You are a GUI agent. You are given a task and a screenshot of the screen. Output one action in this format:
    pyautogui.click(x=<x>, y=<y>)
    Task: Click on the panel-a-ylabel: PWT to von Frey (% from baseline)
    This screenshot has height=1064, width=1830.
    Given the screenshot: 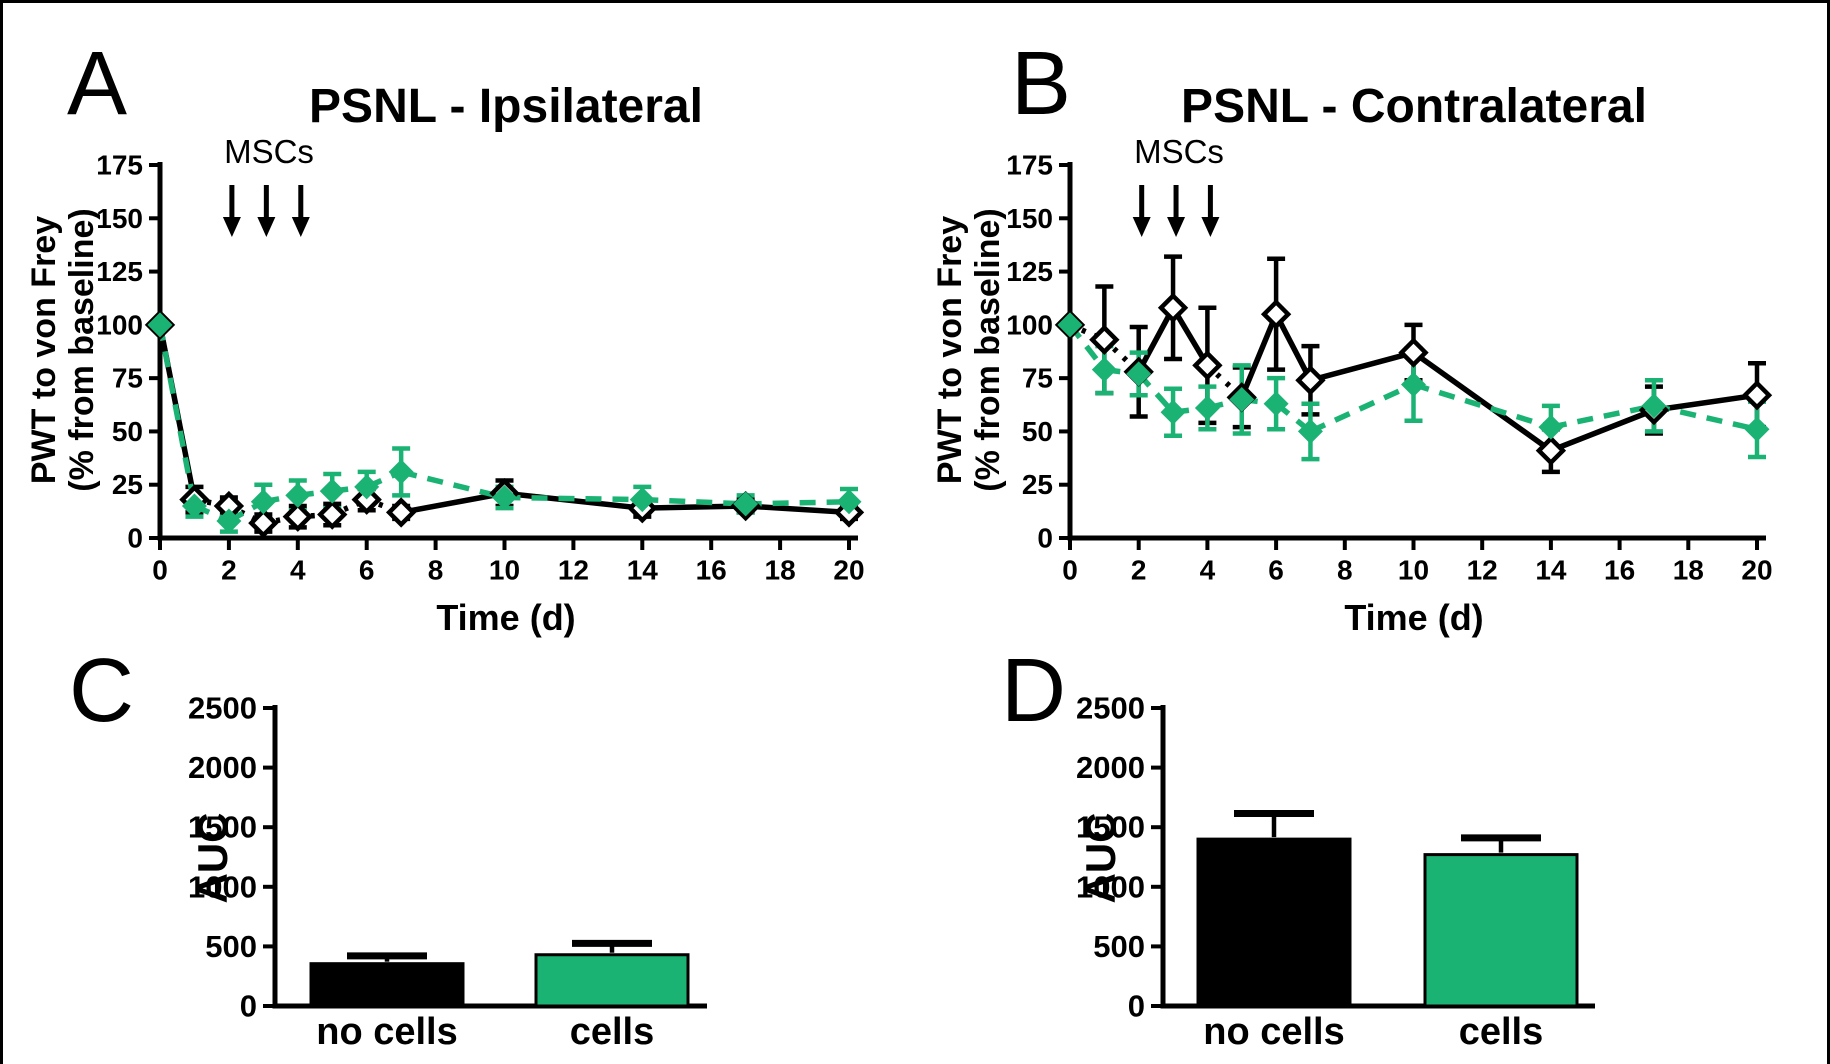 What is the action you would take?
    pyautogui.click(x=63, y=349)
    